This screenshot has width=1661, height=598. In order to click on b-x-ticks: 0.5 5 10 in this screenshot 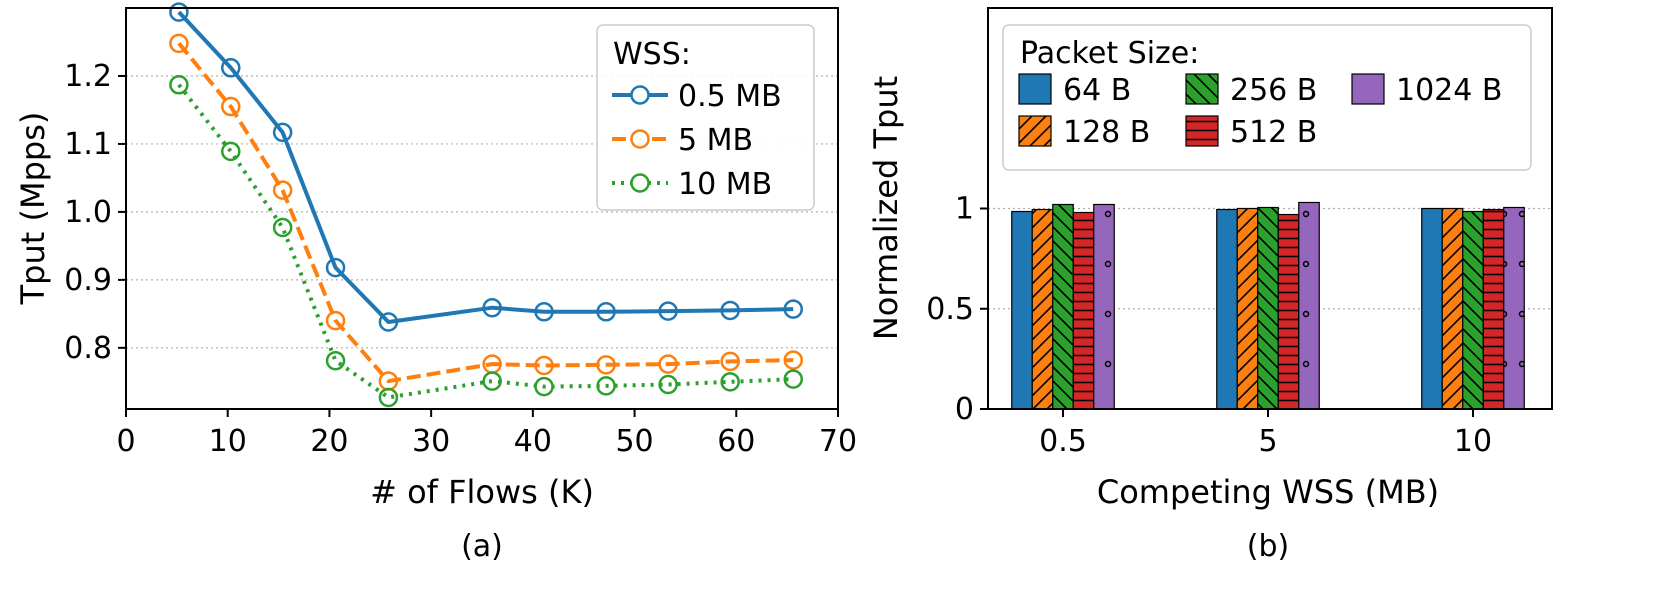, I will do `click(1265, 434)`.